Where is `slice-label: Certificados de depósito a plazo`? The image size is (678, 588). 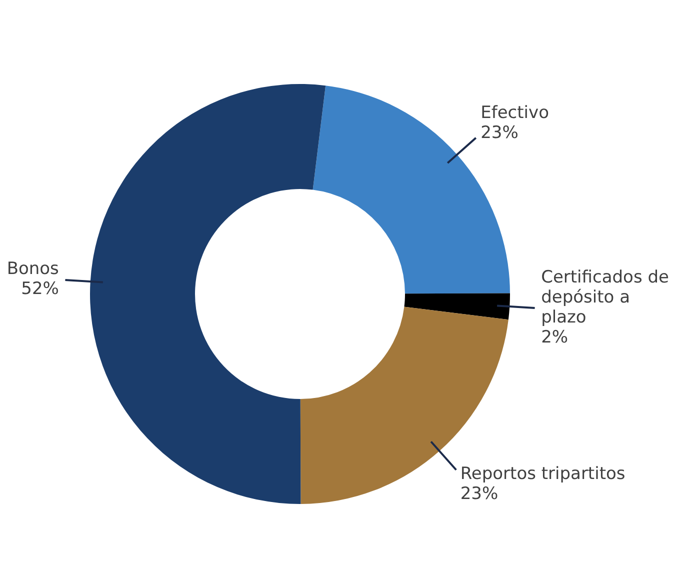
slice-label: Certificados de depósito a plazo is located at coordinates (605, 298).